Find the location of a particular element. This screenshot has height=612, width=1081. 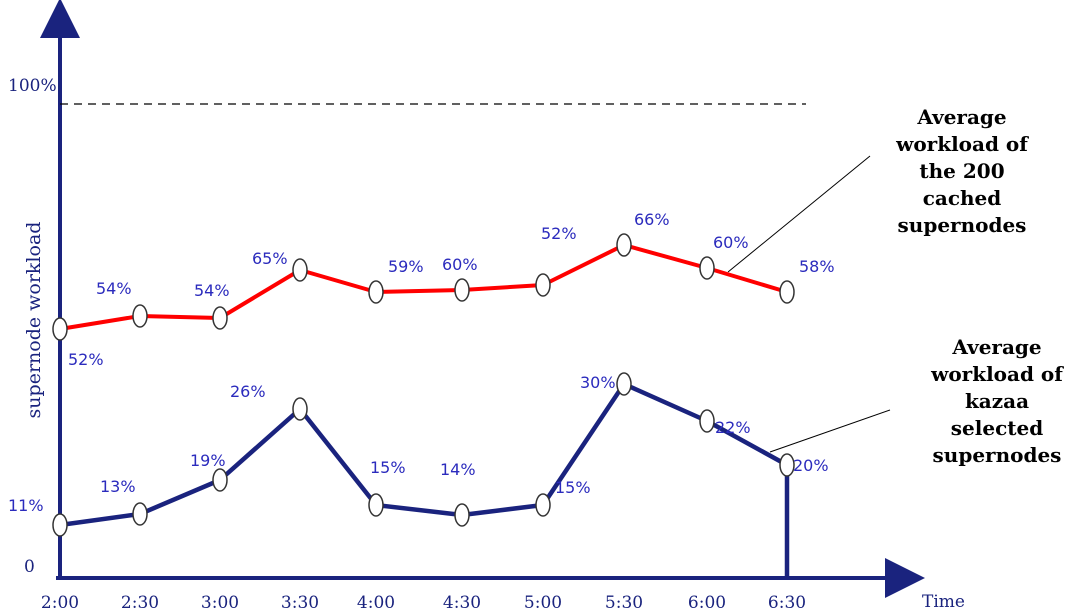

x-tick-label: 2:30 is located at coordinates (140, 602).